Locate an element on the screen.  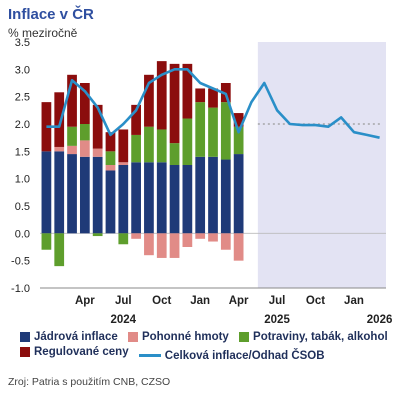
source-note: Zroj: Patria s použitím CNB, CZSO is located at coordinates (89, 382).